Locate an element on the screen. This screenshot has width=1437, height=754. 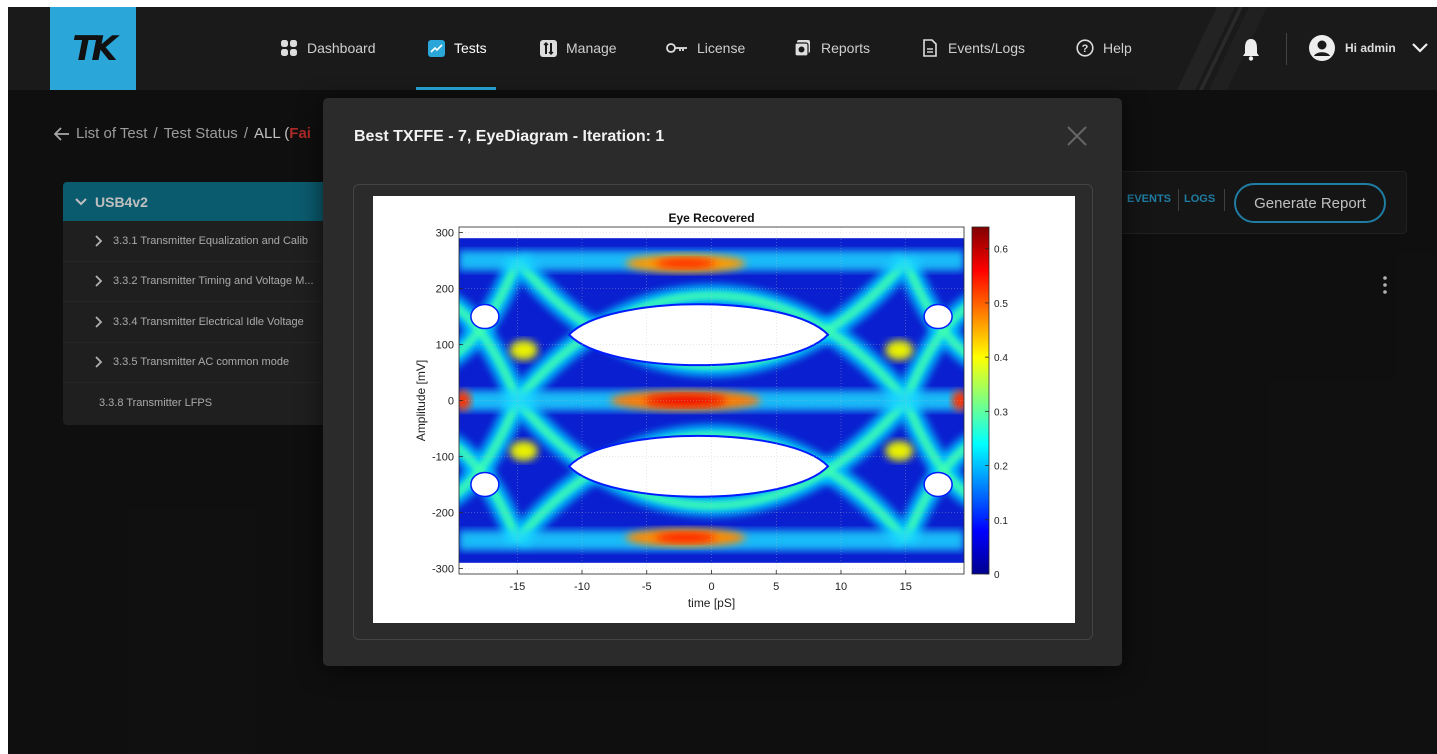
nav-dashboard: Dashboard is located at coordinates (328, 48).